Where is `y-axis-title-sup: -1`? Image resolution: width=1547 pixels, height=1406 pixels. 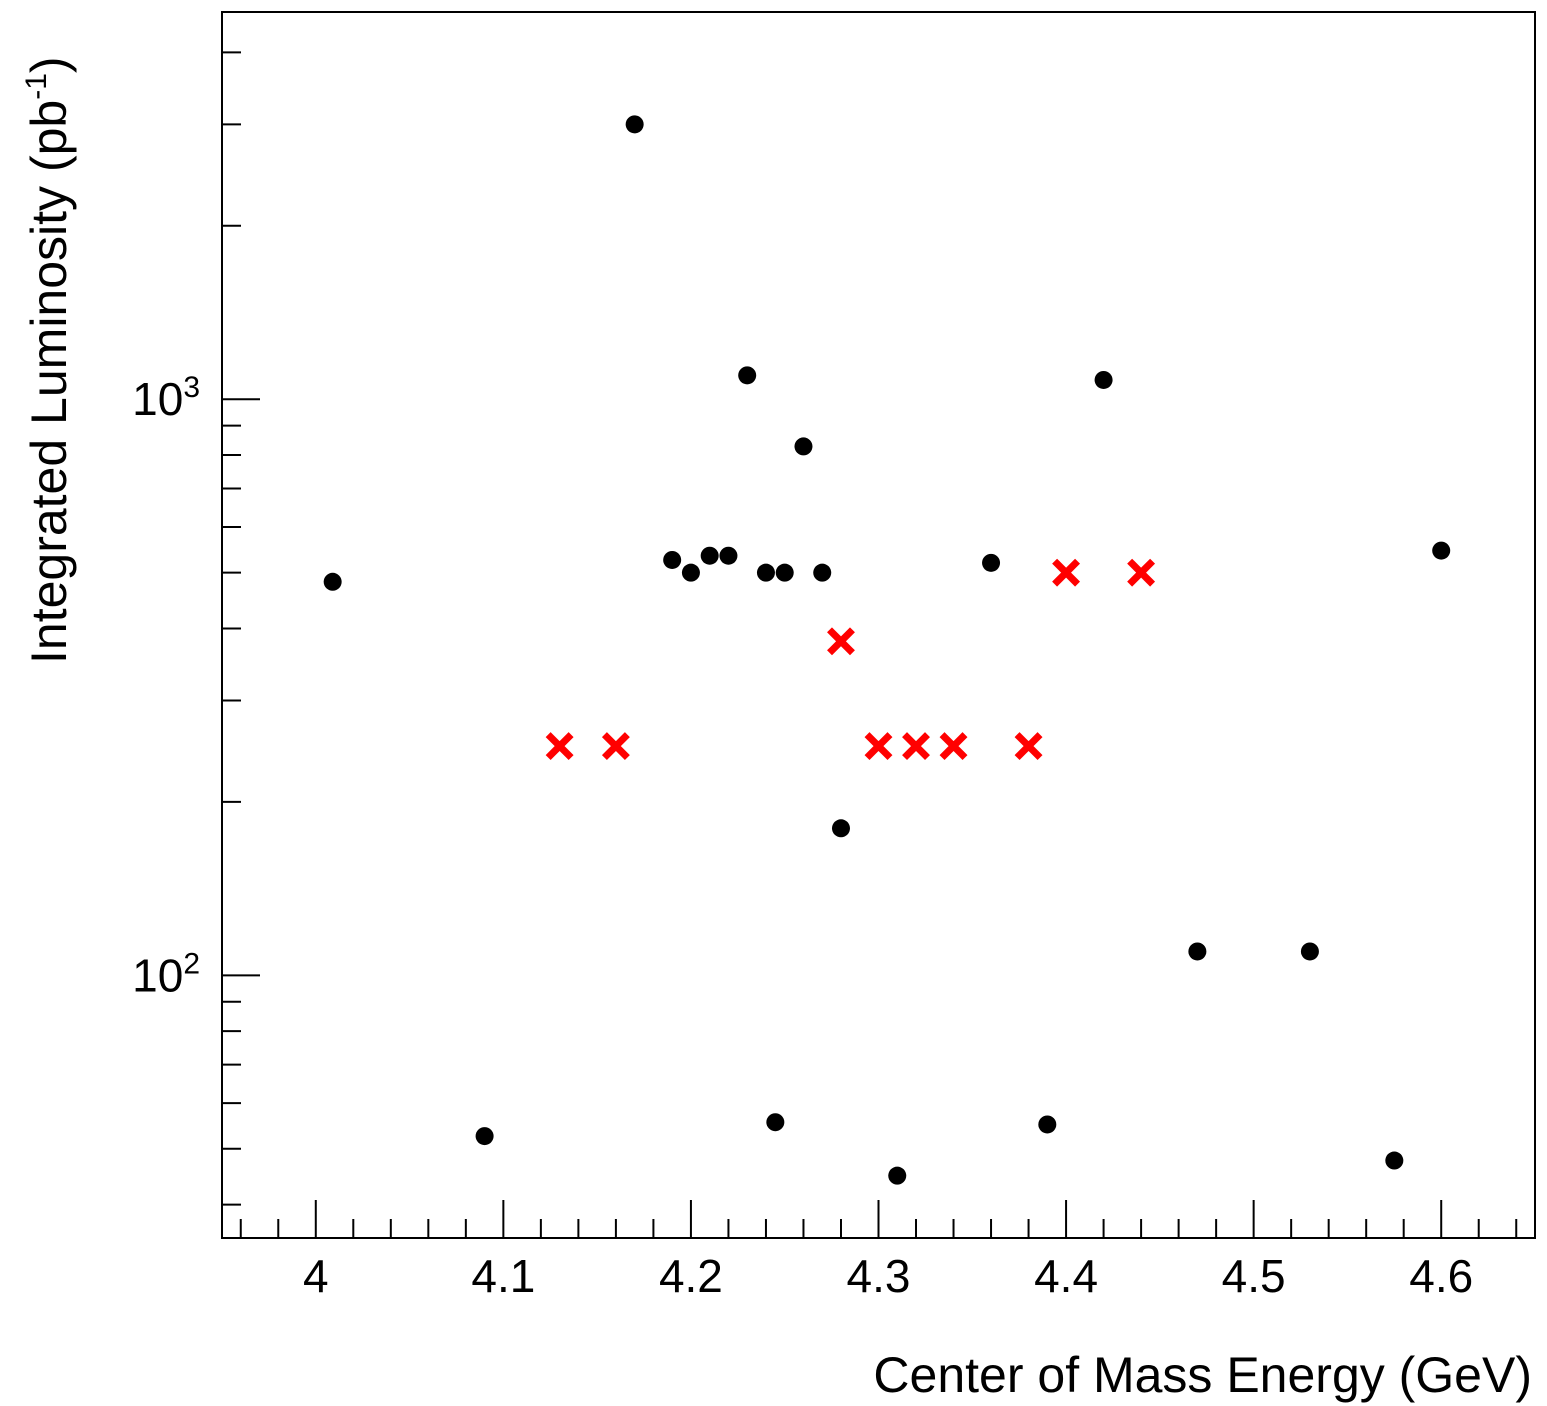 y-axis-title-sup: -1 is located at coordinates (36, 86).